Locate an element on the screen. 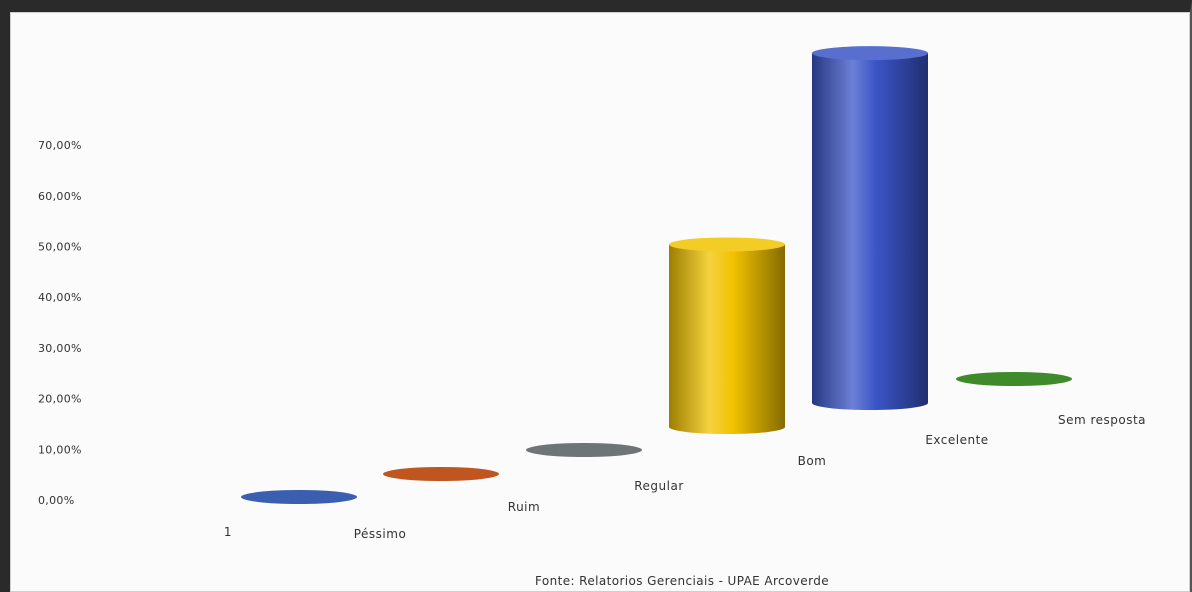 This screenshot has width=1192, height=592. category-label: Excelente is located at coordinates (956, 440).